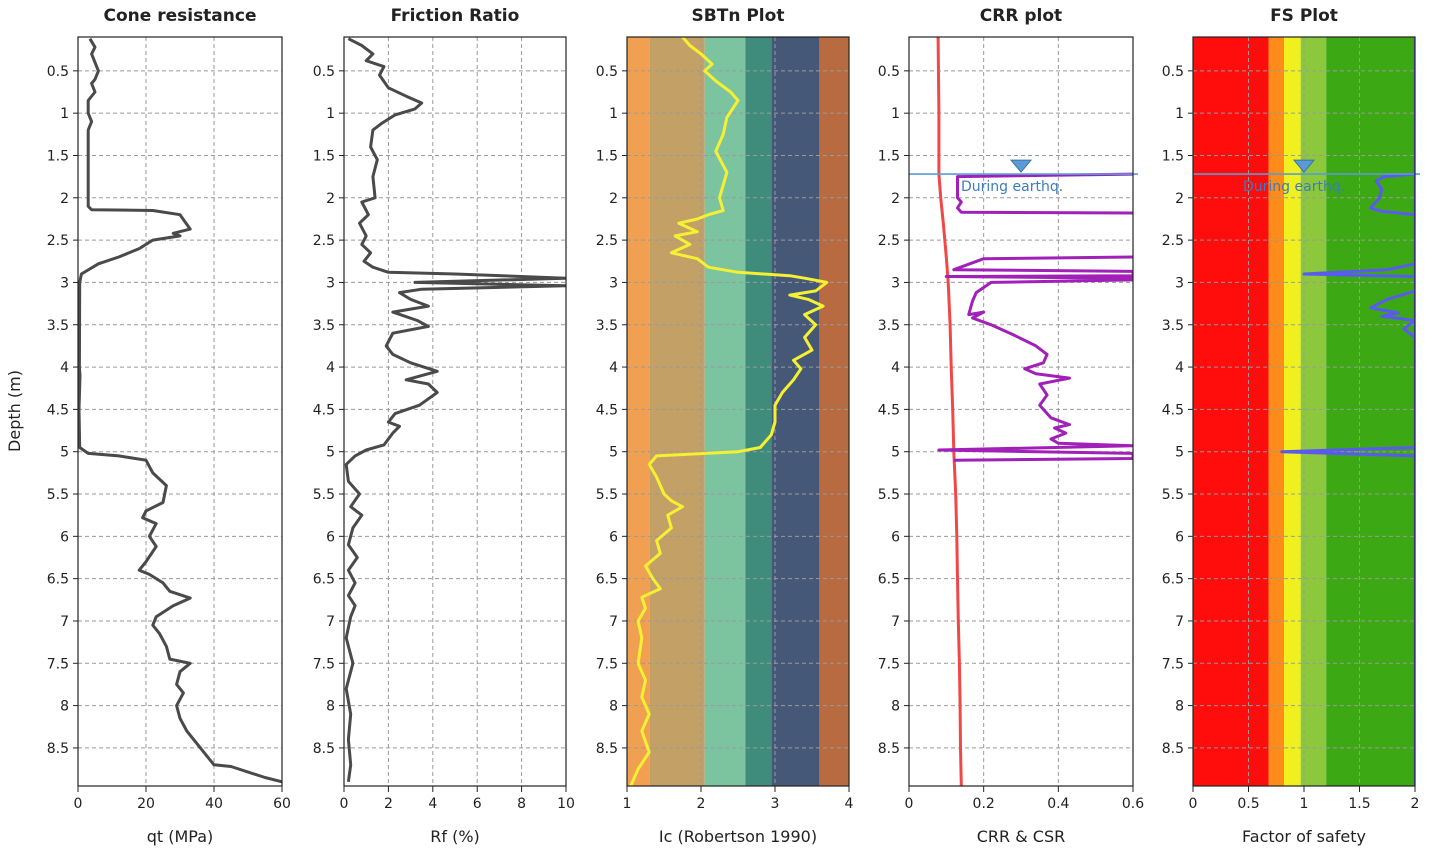  Describe the element at coordinates (324, 72) in the screenshot. I see `y-tick-label: 0.5` at that location.